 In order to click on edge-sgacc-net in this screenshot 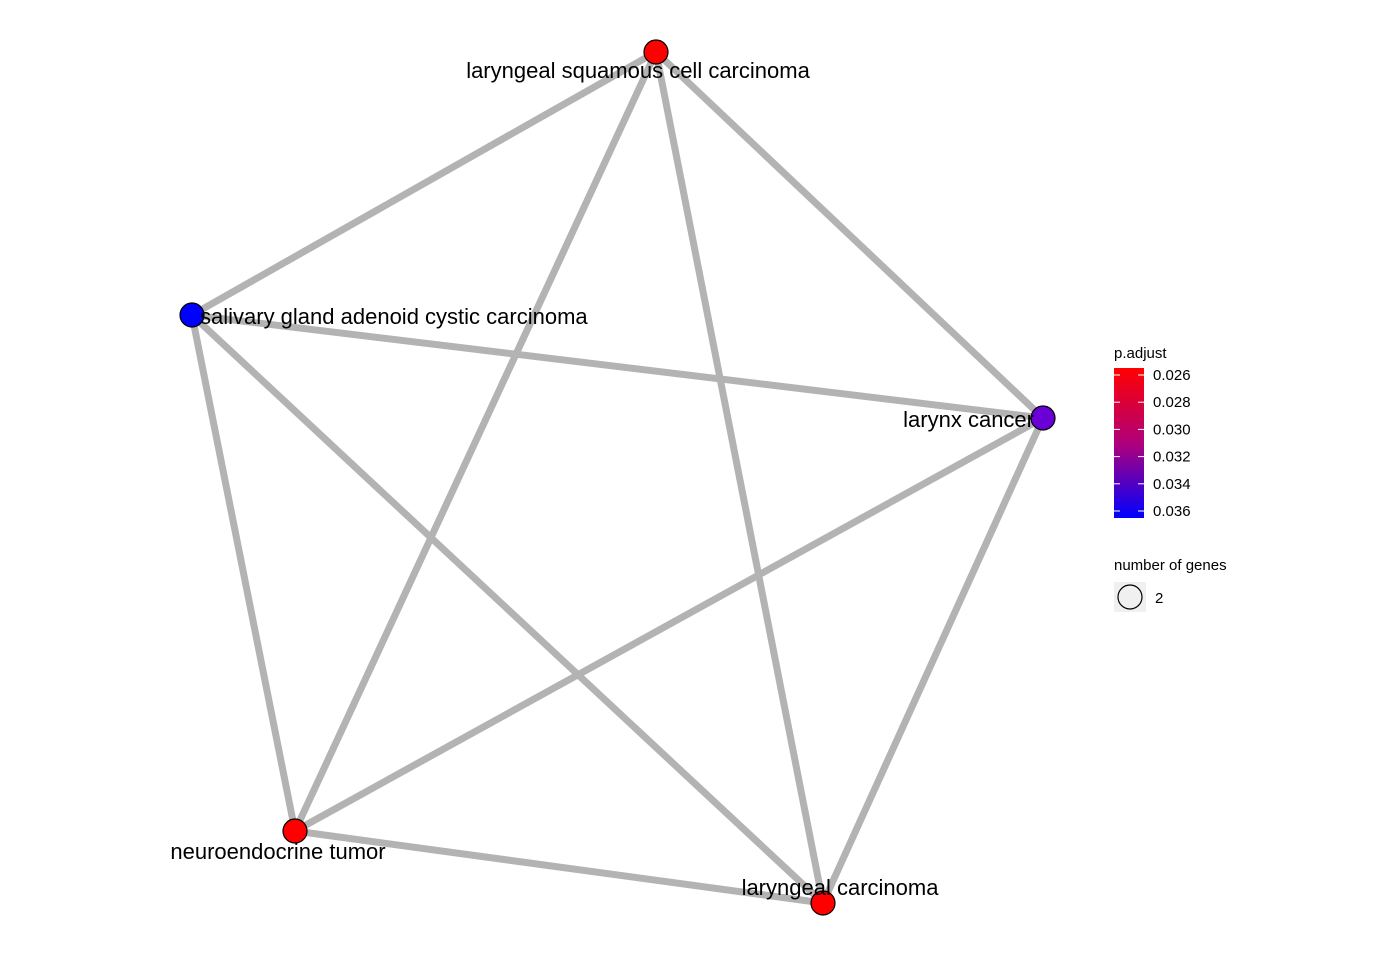, I will do `click(243, 573)`.